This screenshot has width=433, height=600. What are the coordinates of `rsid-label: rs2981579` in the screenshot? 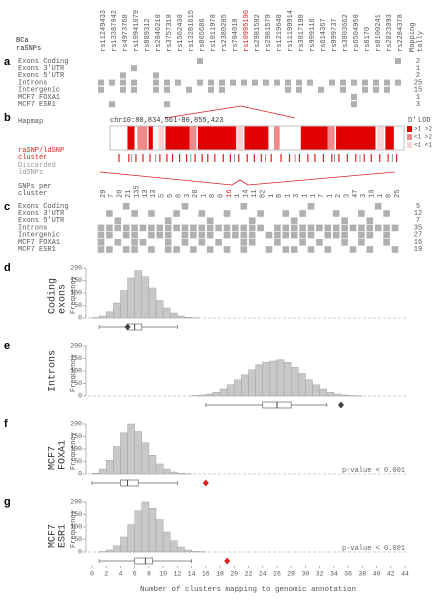 It's located at (269, 33).